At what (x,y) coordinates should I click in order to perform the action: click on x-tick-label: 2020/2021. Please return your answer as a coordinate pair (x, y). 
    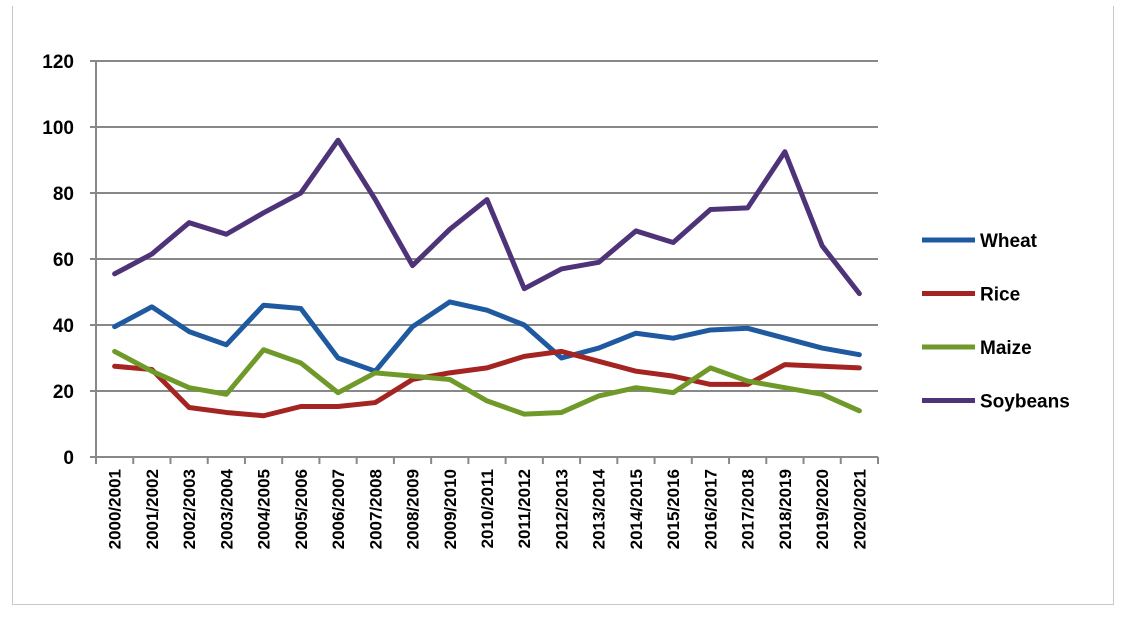
    Looking at the image, I should click on (859, 509).